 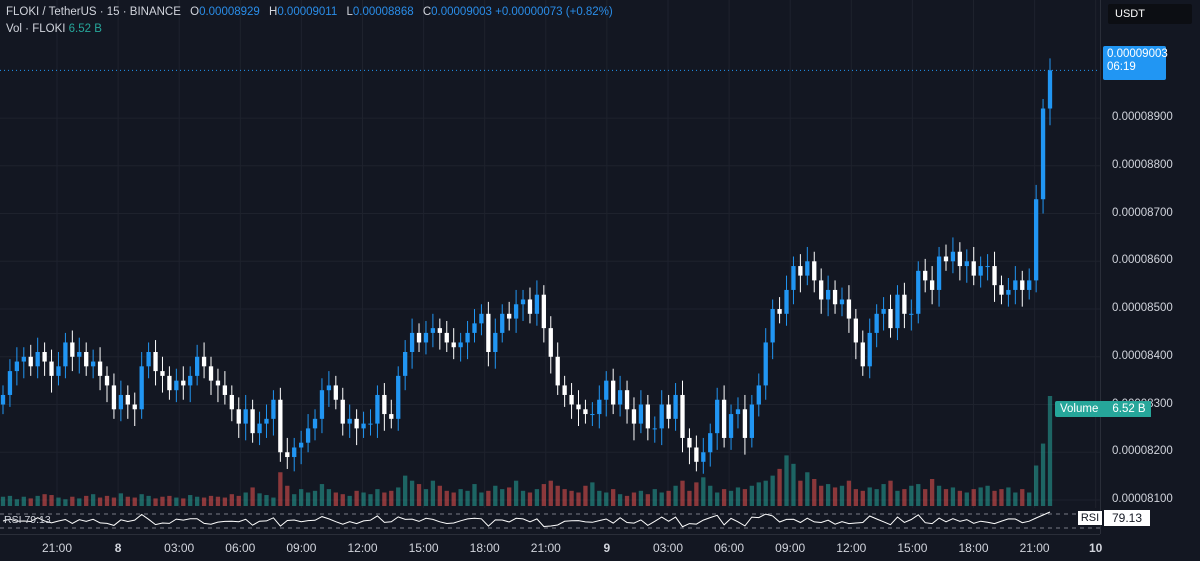 What do you see at coordinates (1150, 14) in the screenshot?
I see `currency-button: USDT` at bounding box center [1150, 14].